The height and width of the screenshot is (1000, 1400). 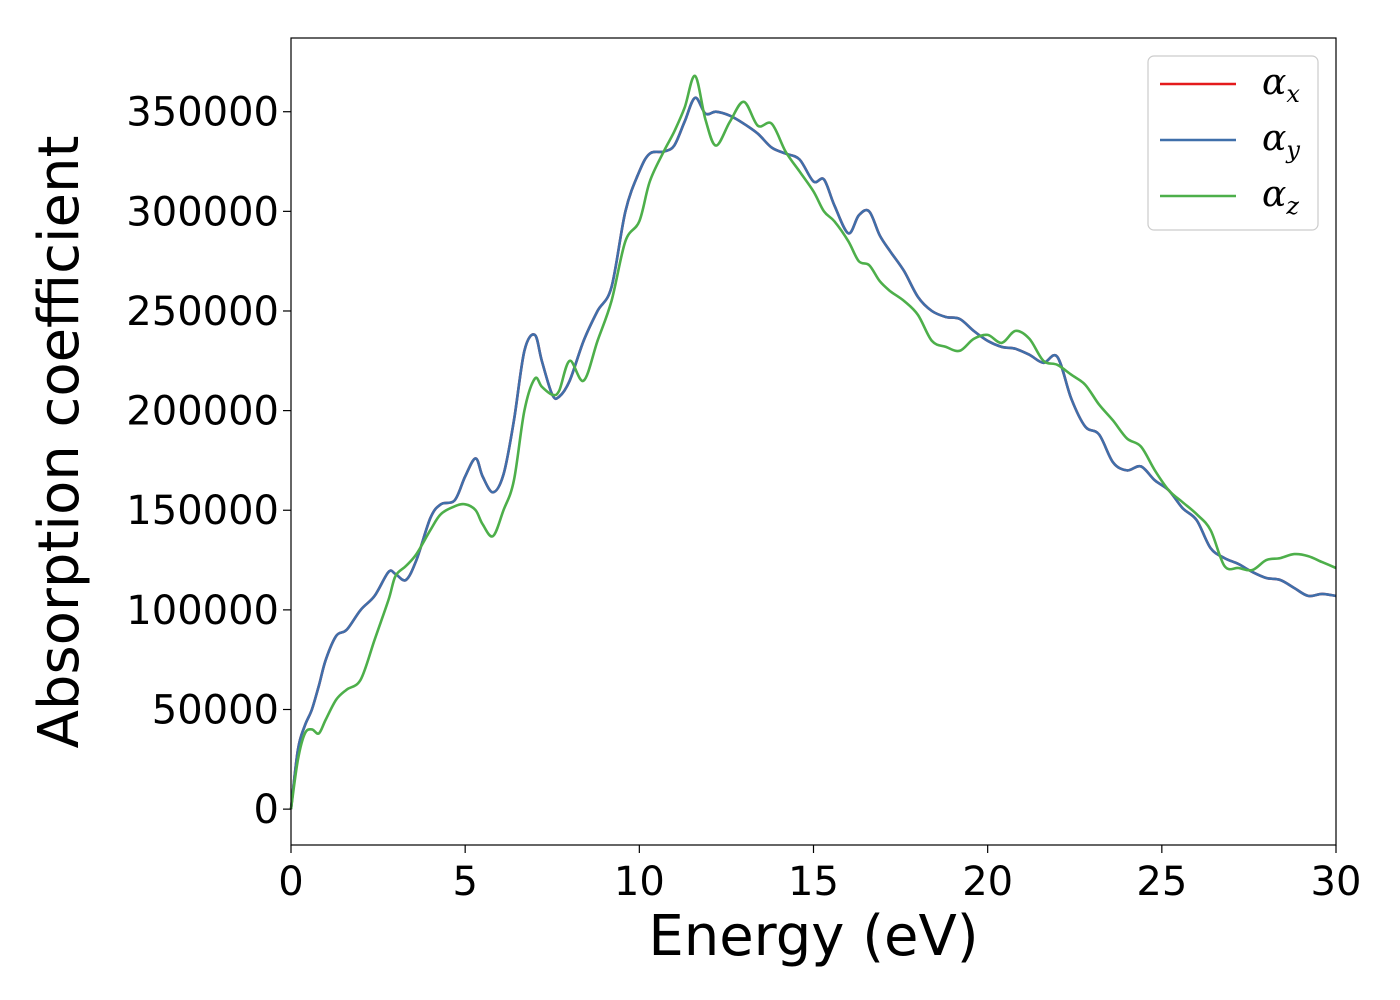 What do you see at coordinates (202, 212) in the screenshot?
I see `y-tick-label: 300000` at bounding box center [202, 212].